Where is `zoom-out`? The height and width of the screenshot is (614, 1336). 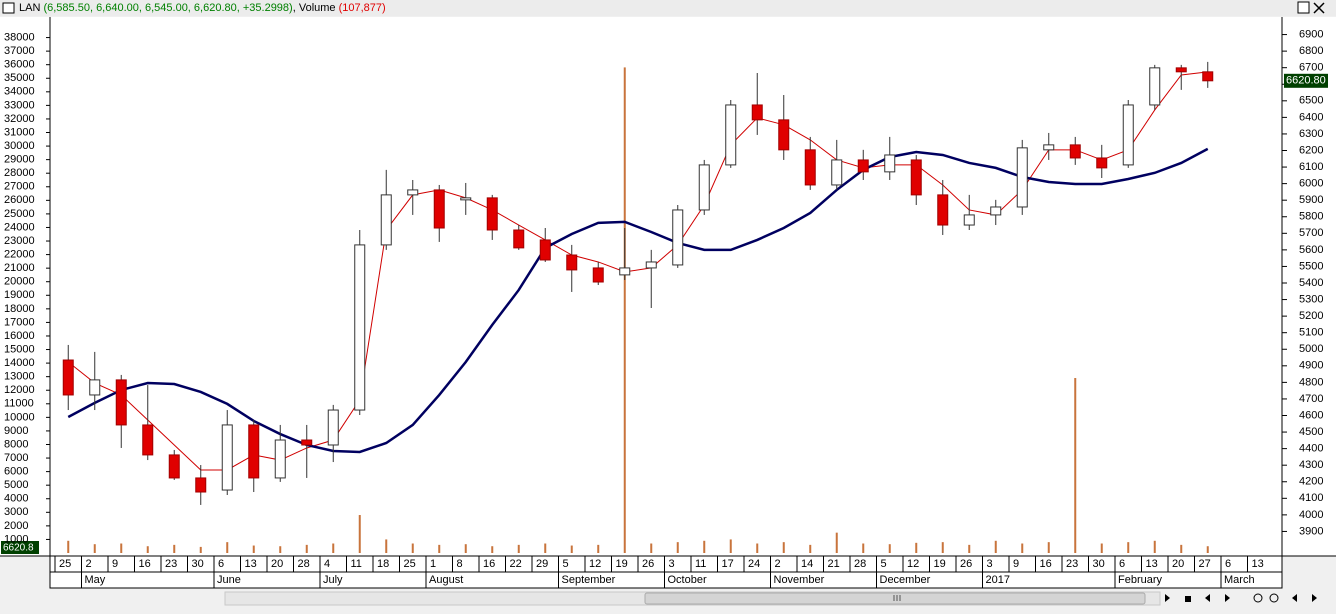 zoom-out is located at coordinates (1258, 598).